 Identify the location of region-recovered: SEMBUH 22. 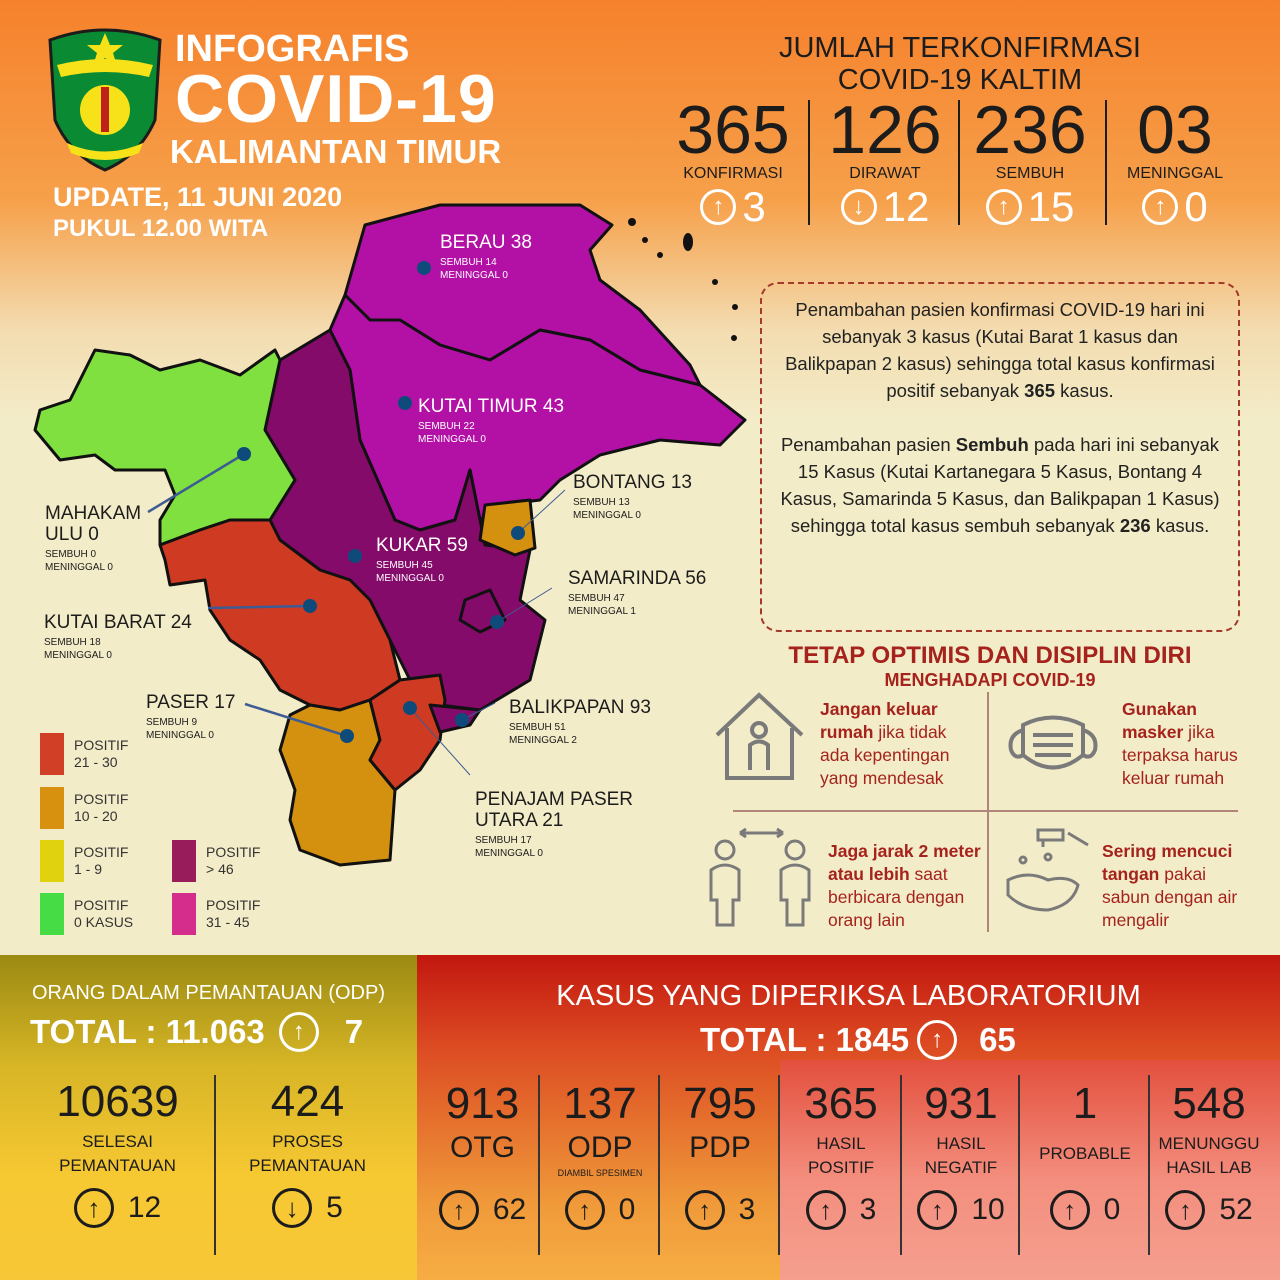
(446, 426).